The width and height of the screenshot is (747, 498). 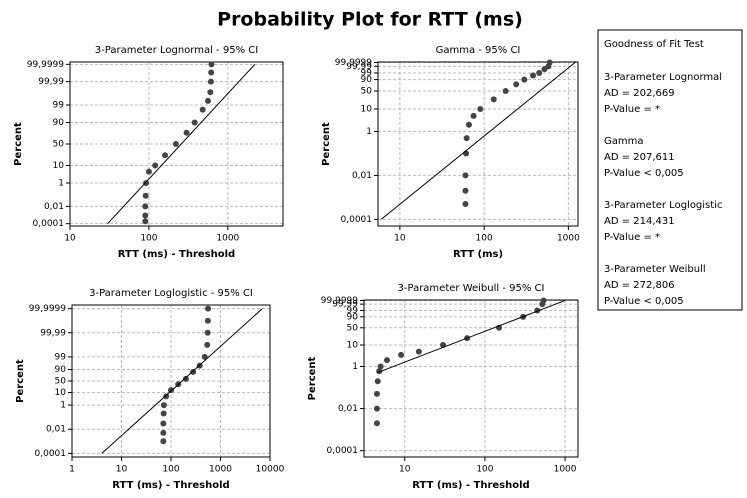 What do you see at coordinates (61, 370) in the screenshot?
I see `y-tick-label: 90` at bounding box center [61, 370].